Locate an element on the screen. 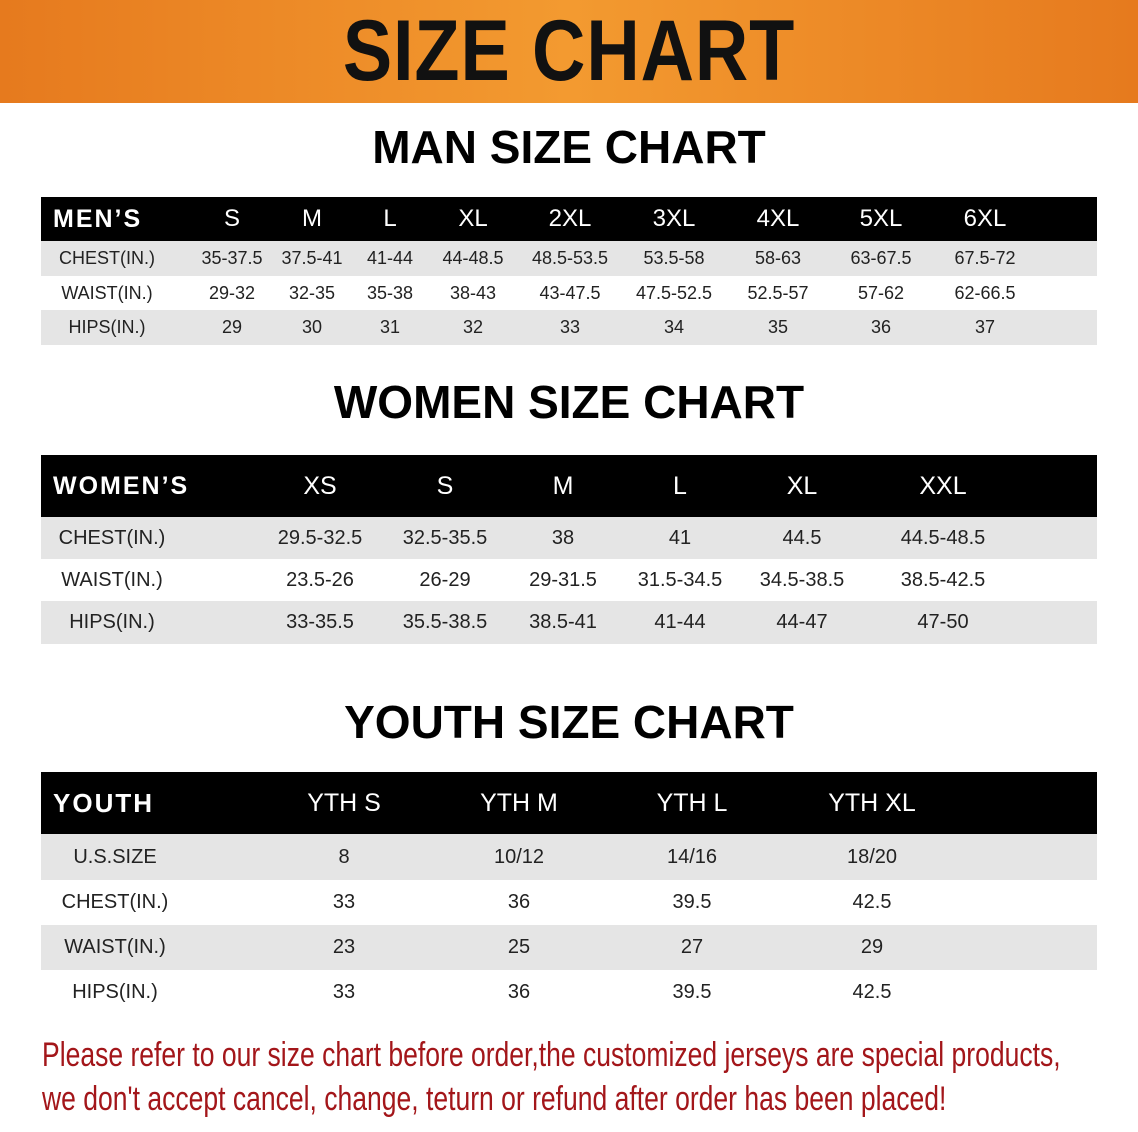 This screenshot has width=1138, height=1132. size-header: XXL is located at coordinates (943, 485).